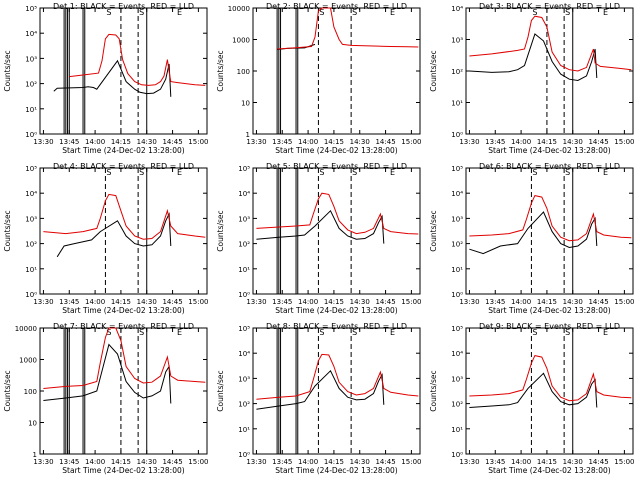 The height and width of the screenshot is (480, 640). I want to click on panel-2-ytick-label-2: 10, so click(245, 104).